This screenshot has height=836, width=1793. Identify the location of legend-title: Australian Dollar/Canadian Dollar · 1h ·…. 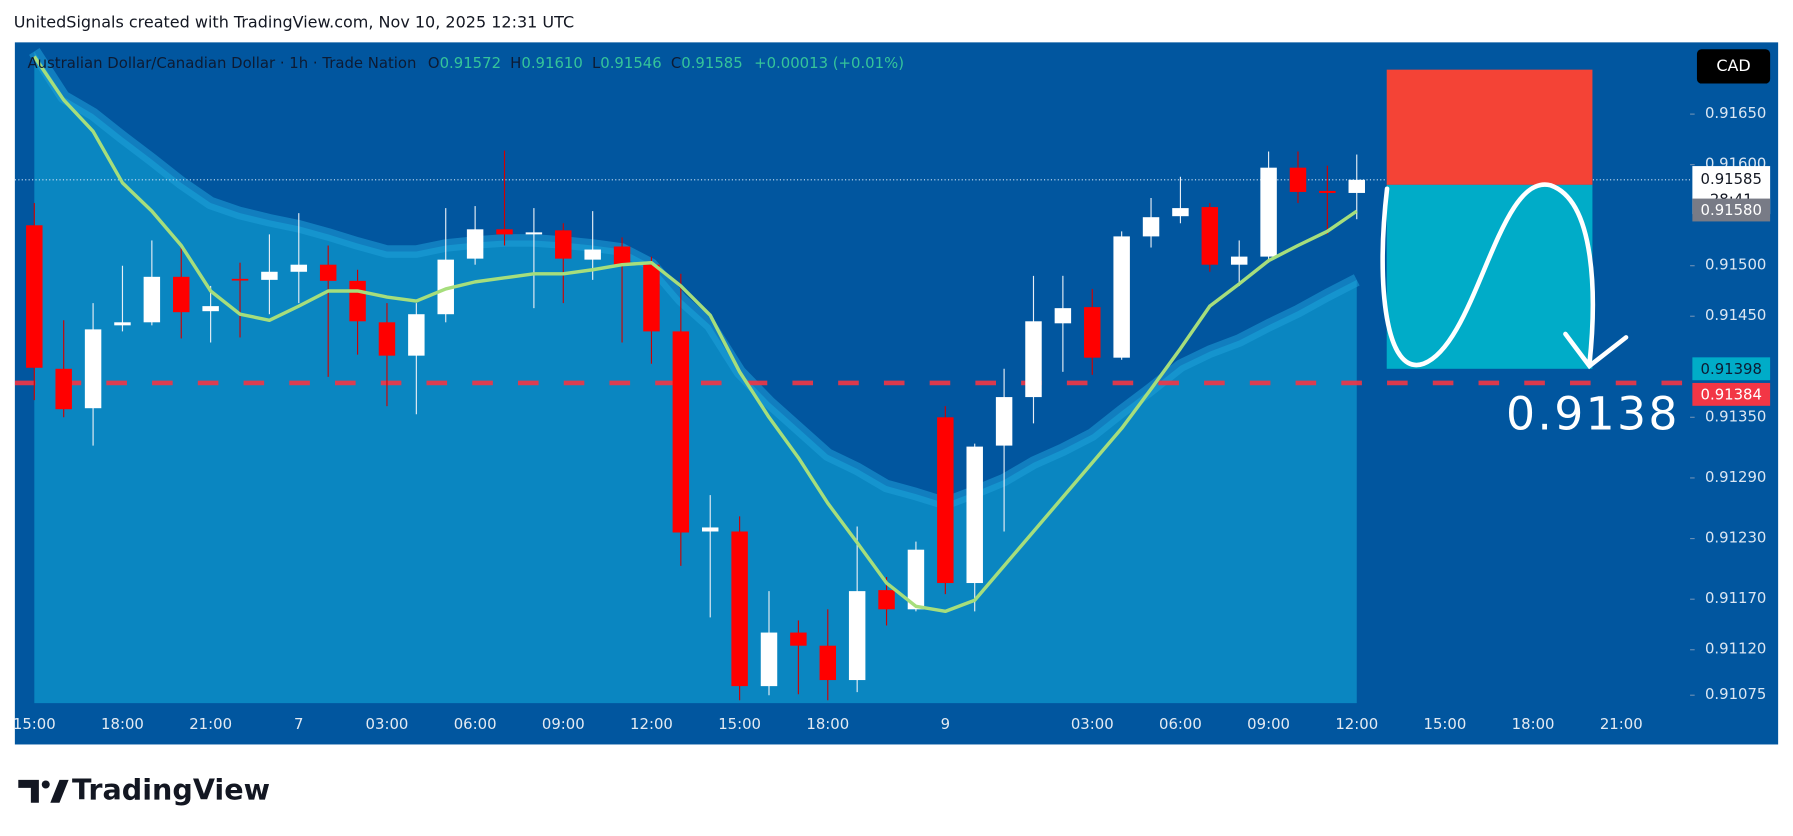
(221, 63).